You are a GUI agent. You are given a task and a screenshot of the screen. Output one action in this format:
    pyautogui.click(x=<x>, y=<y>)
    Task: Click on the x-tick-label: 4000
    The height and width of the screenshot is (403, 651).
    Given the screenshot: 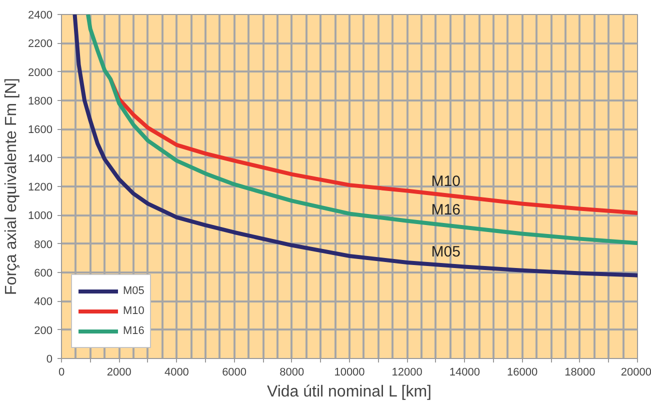 What is the action you would take?
    pyautogui.click(x=176, y=372)
    